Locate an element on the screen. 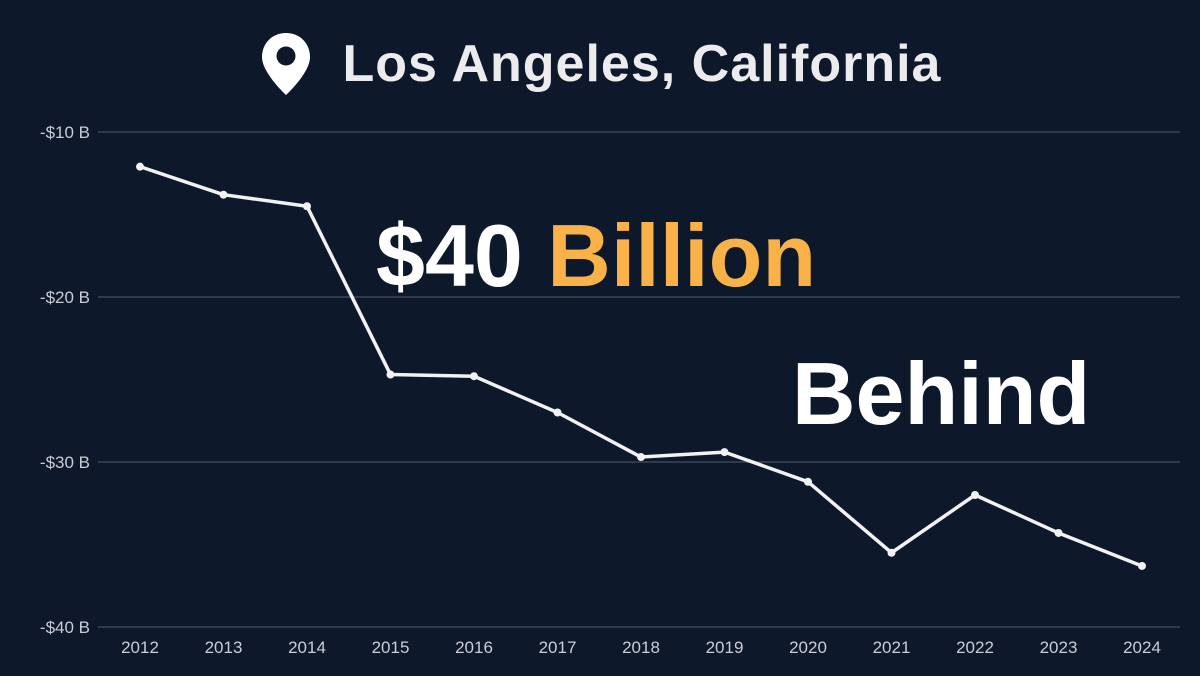 The height and width of the screenshot is (676, 1200). chart-title: Los Angeles, California is located at coordinates (600, 64).